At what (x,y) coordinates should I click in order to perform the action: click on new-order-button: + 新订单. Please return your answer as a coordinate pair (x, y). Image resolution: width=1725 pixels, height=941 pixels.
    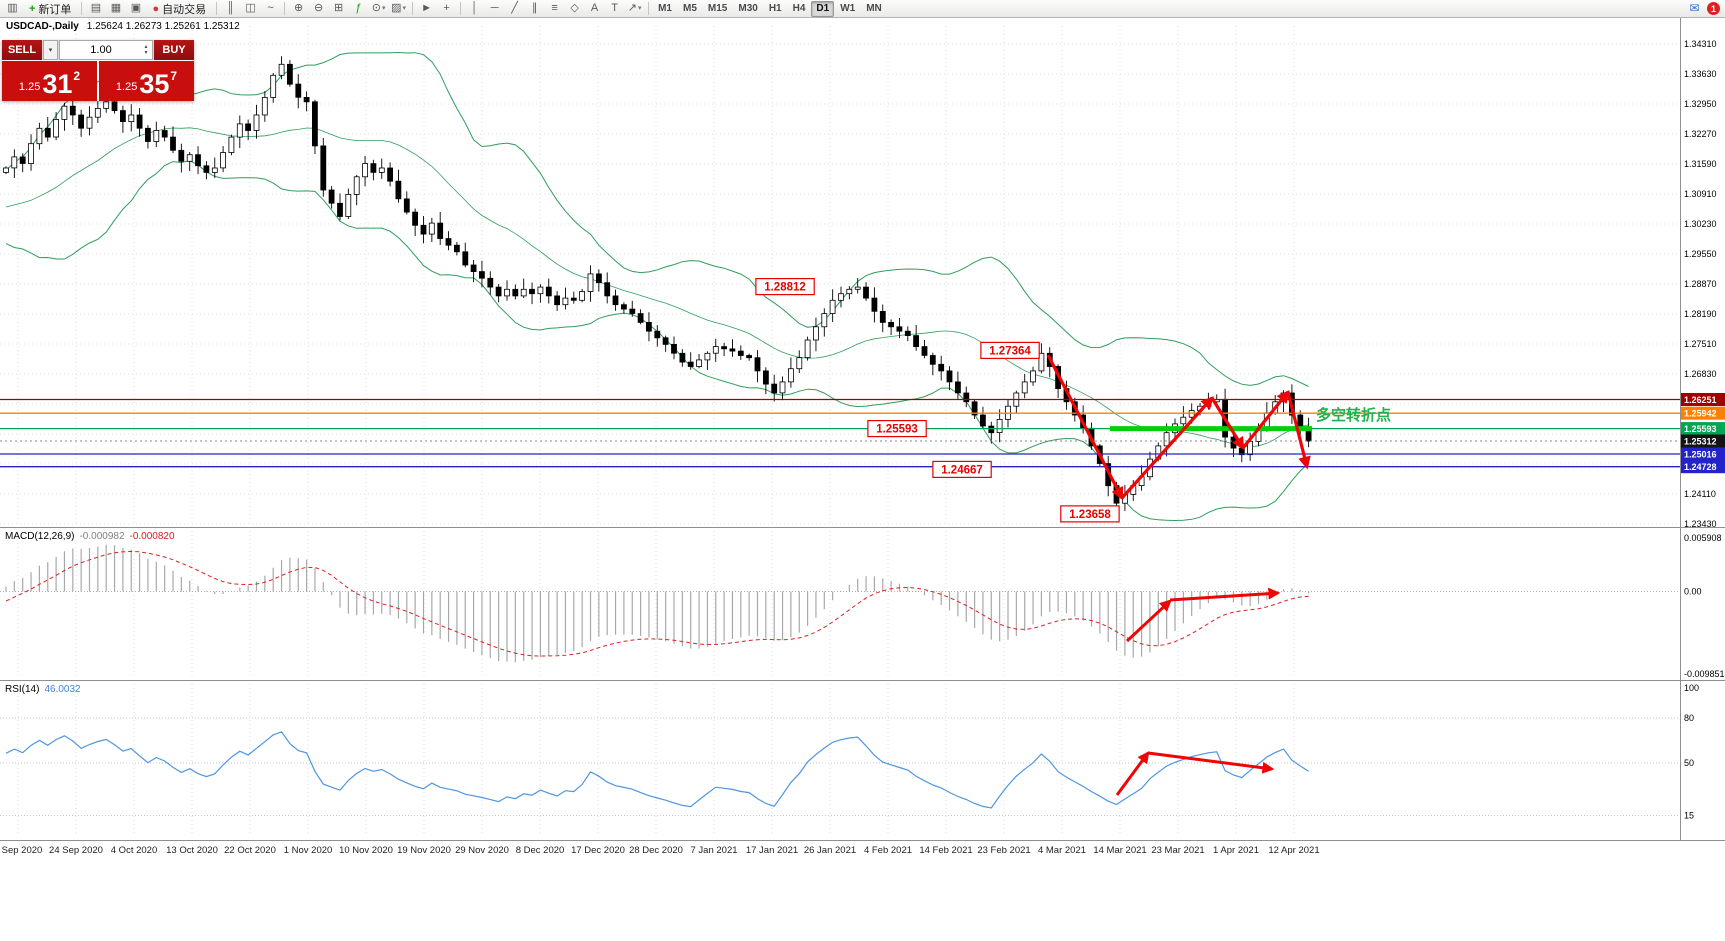
    Looking at the image, I should click on (50, 8).